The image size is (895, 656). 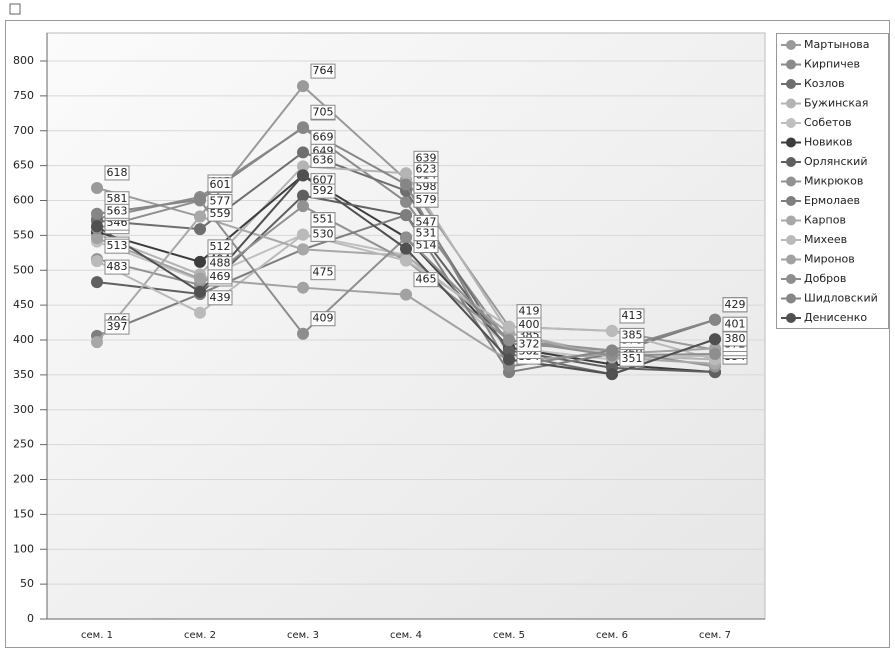 I want to click on value-label: 469, so click(x=220, y=276).